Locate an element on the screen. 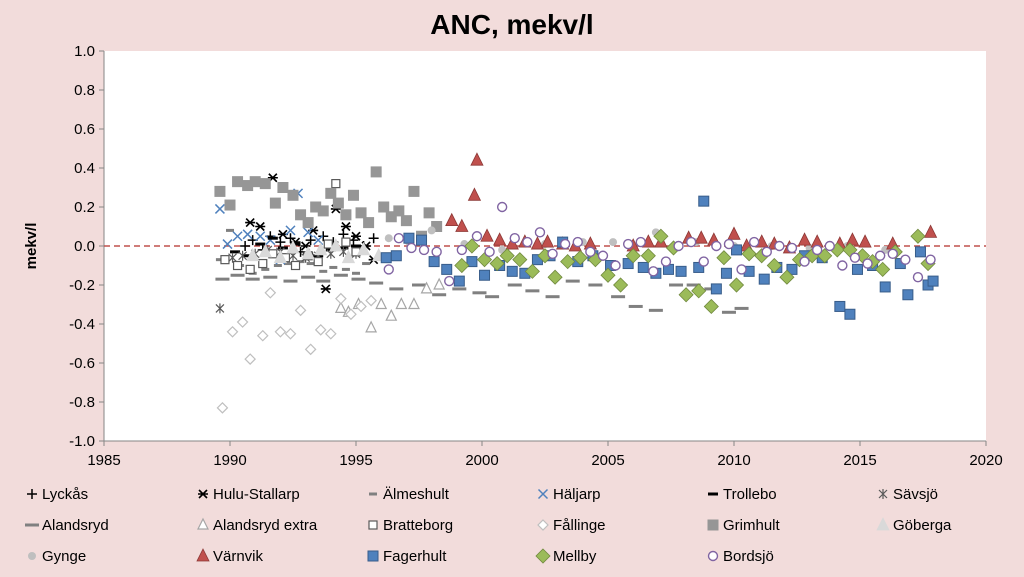  y-tick-label: 0.8 is located at coordinates (84, 90).